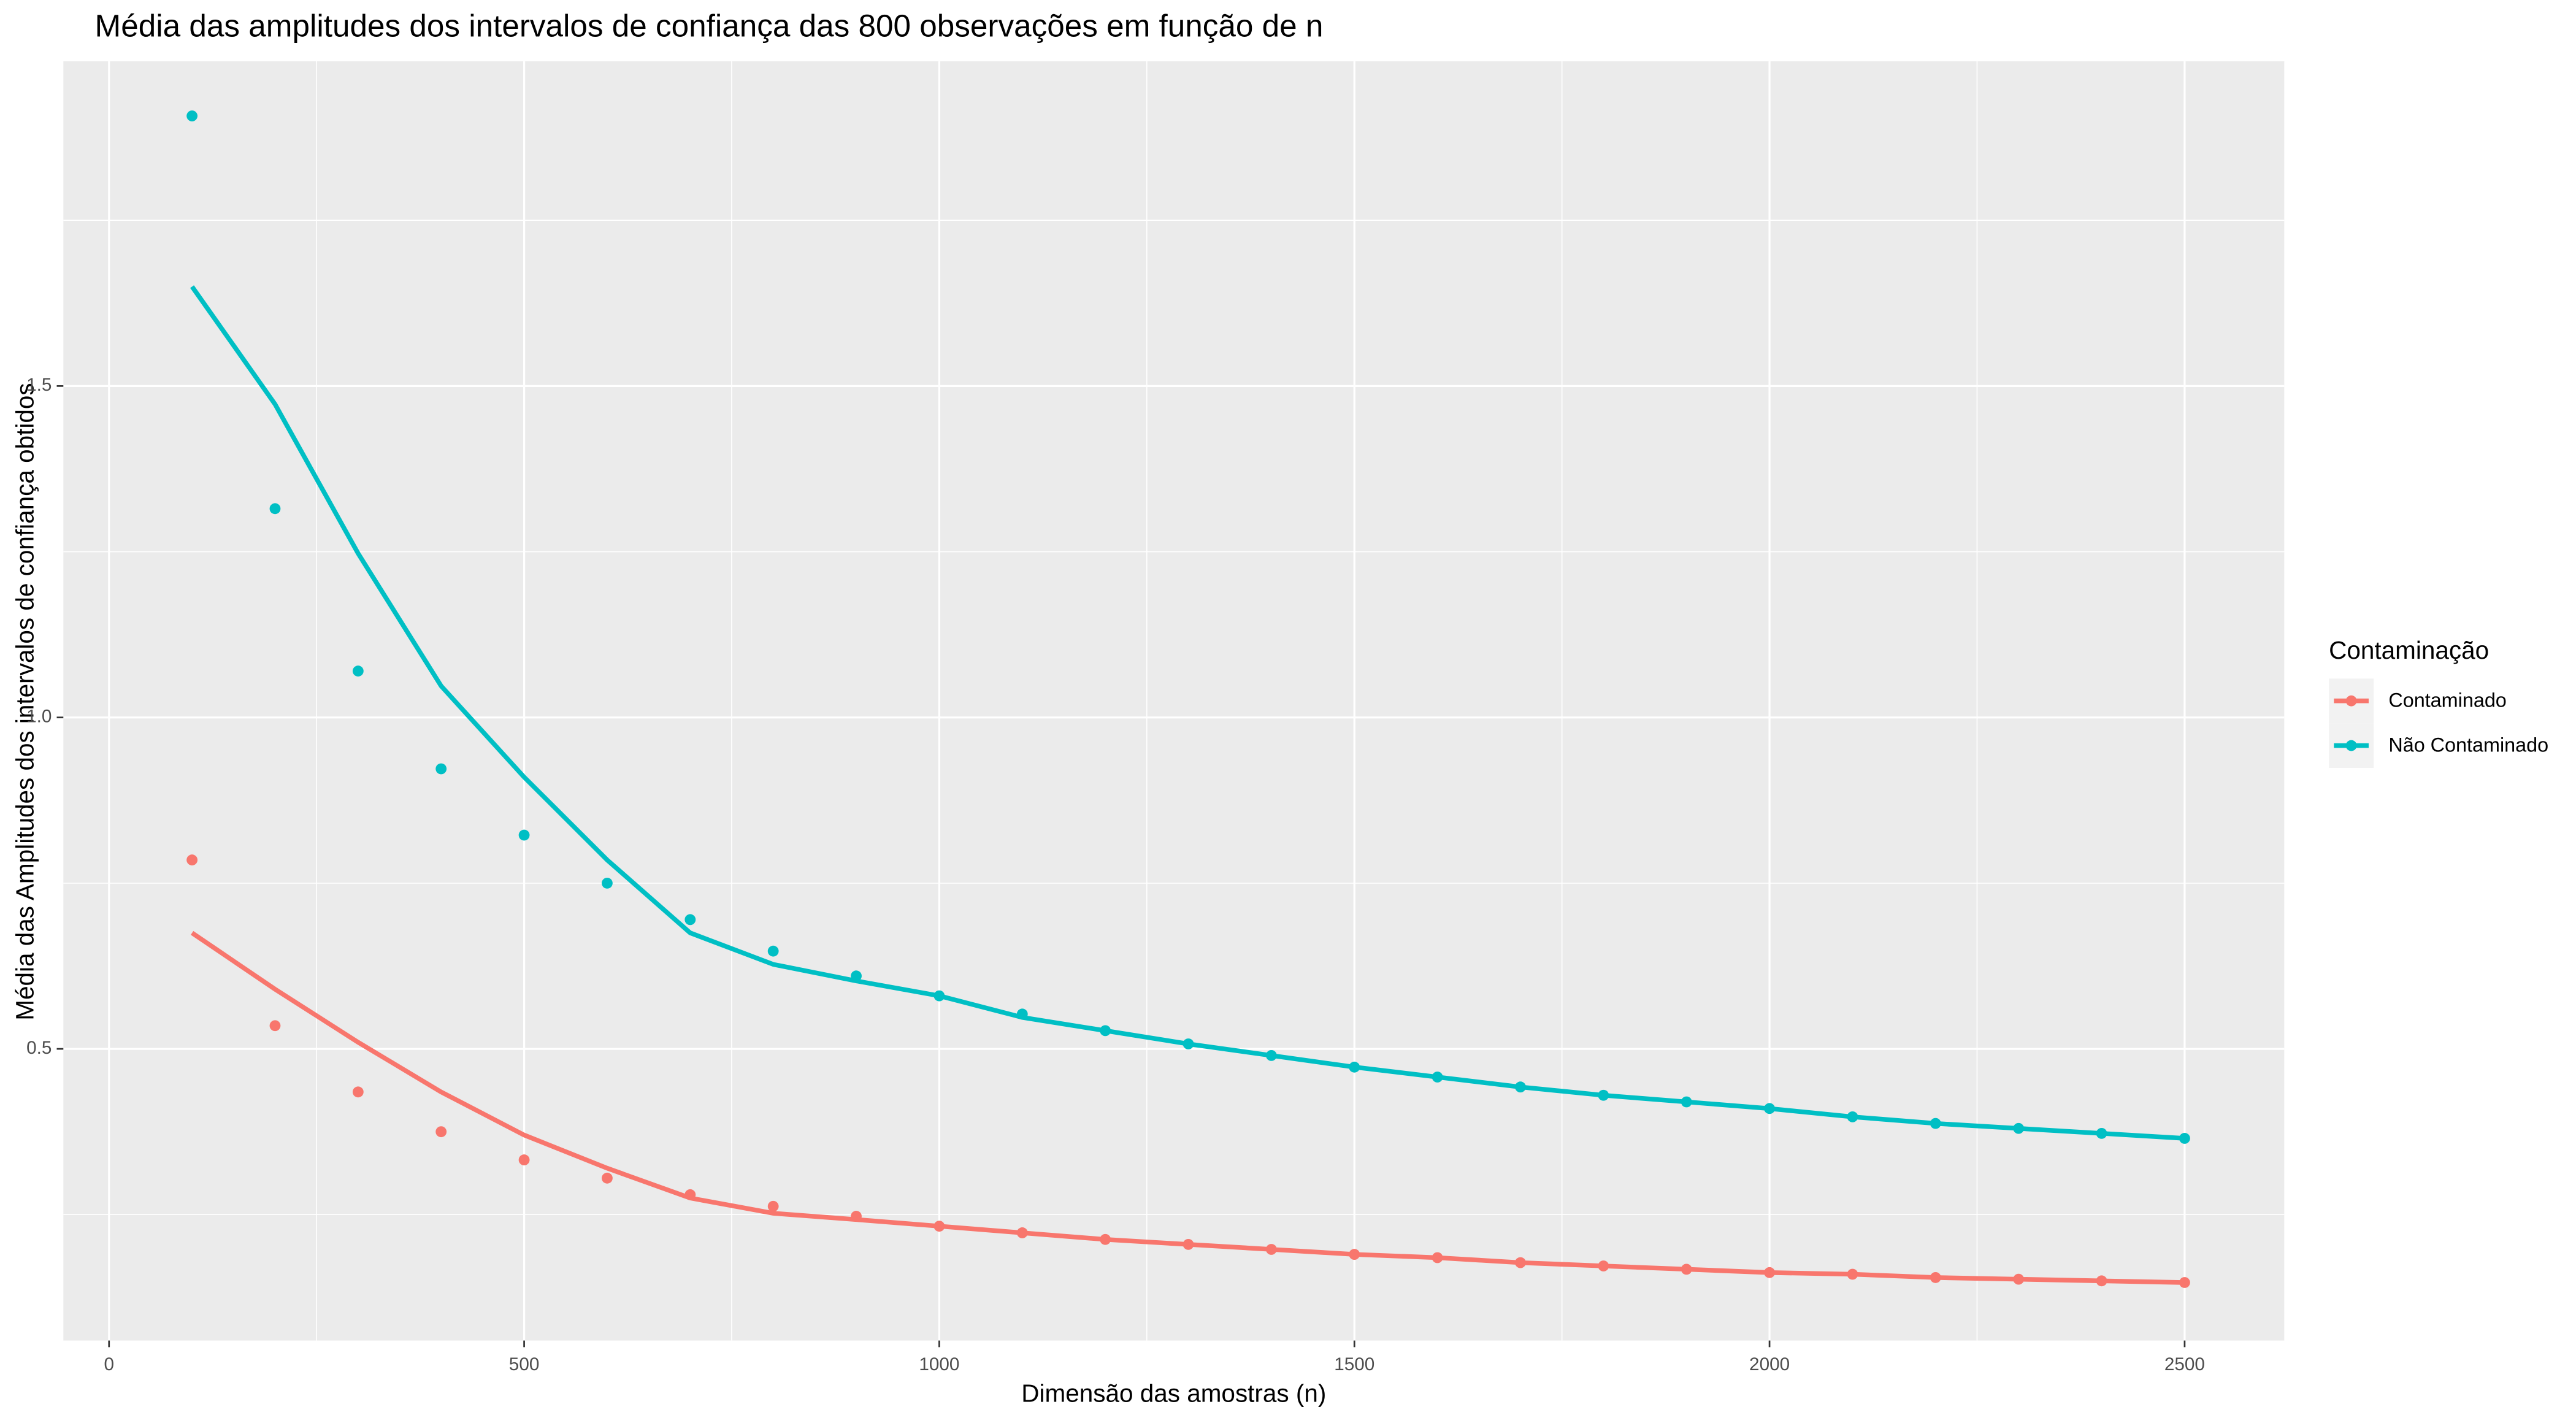  What do you see at coordinates (39, 385) in the screenshot?
I see `y-tick-label: 1.5` at bounding box center [39, 385].